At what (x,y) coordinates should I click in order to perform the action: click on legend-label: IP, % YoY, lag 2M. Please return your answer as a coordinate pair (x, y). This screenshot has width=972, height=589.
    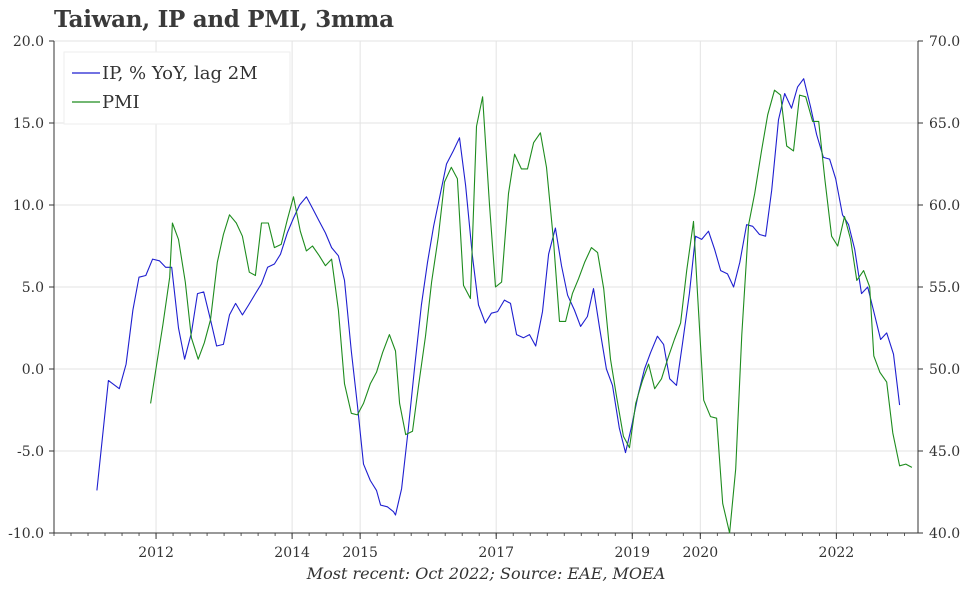
    Looking at the image, I should click on (180, 73).